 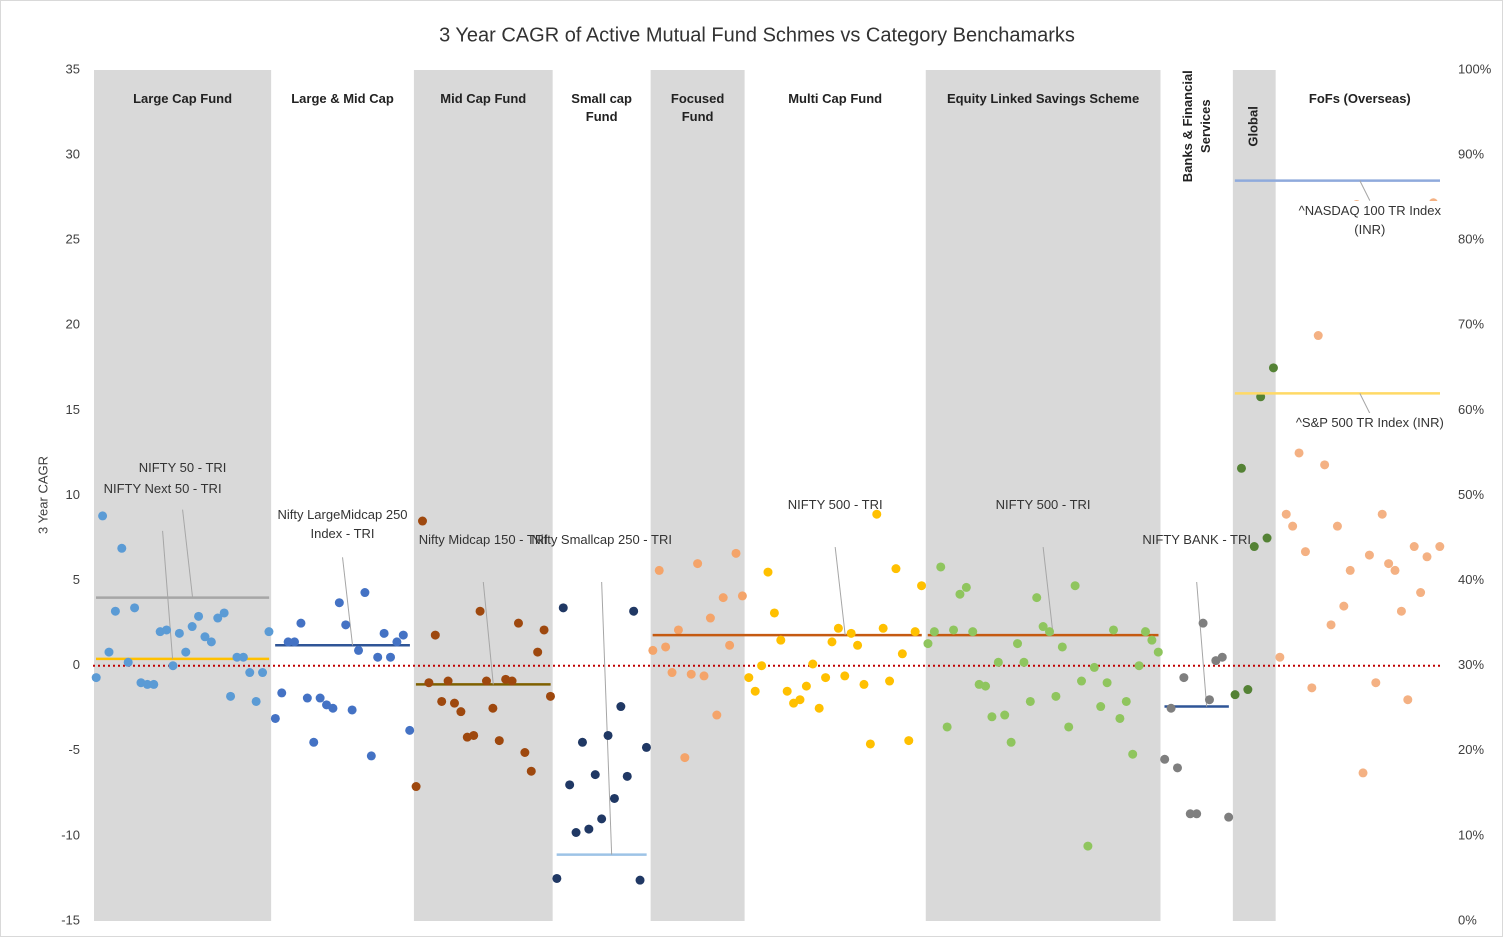 What do you see at coordinates (1369, 423) in the screenshot?
I see `benchmark-label: ^S&P 500 TR Index (INR)` at bounding box center [1369, 423].